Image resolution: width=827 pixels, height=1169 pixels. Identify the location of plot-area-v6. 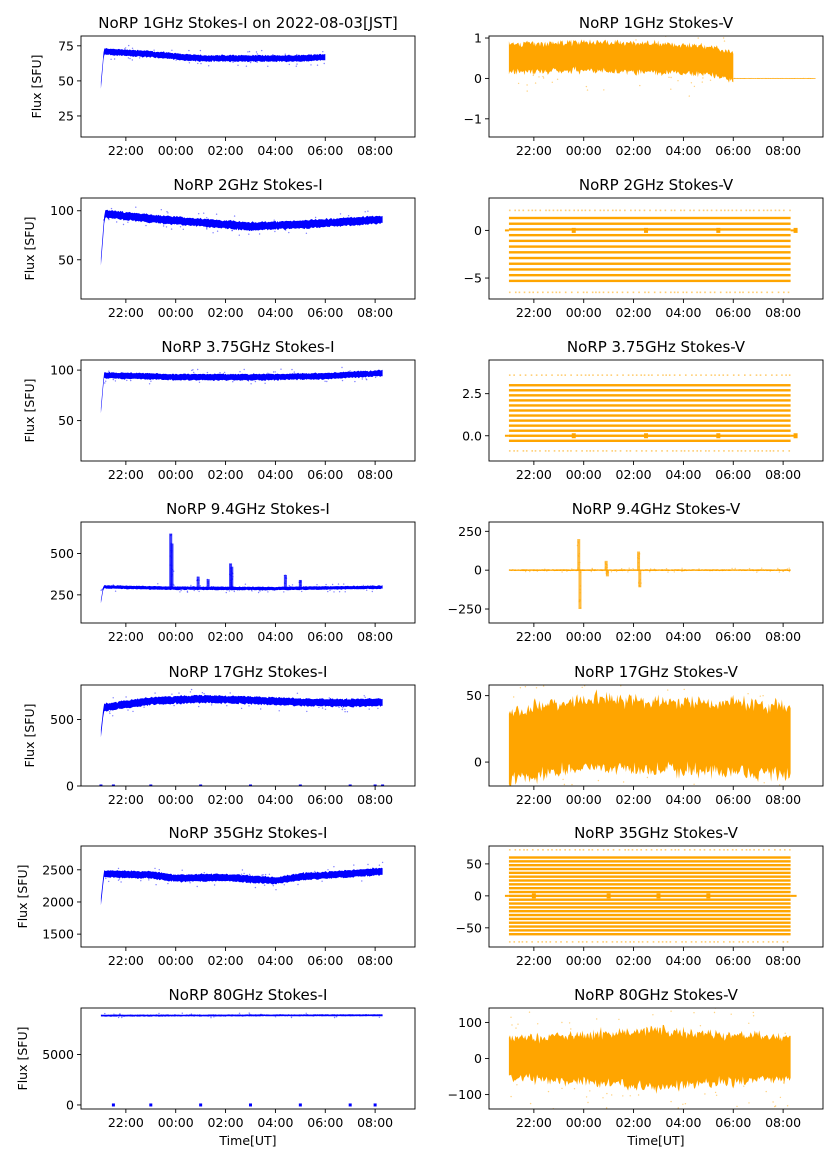
(650, 896).